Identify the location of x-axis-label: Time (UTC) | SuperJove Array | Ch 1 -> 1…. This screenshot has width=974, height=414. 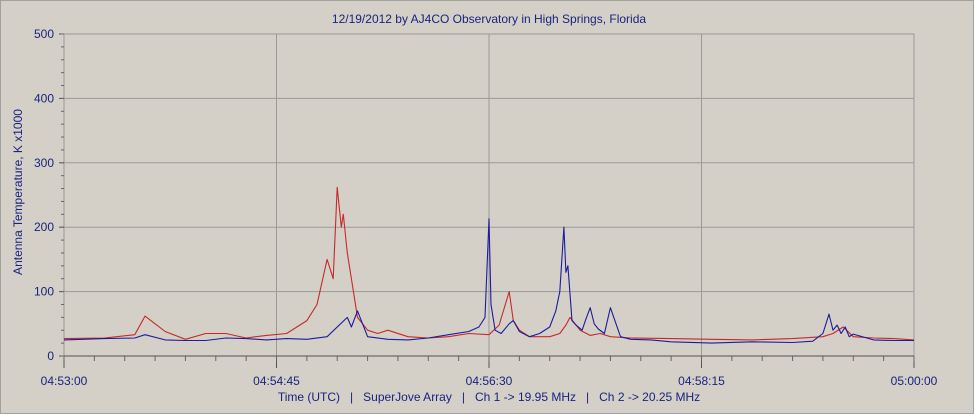
(489, 397).